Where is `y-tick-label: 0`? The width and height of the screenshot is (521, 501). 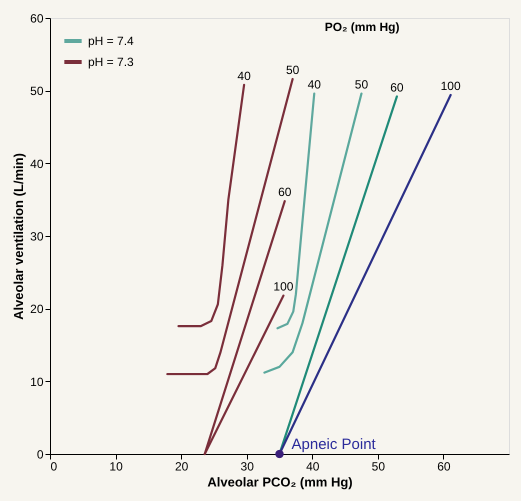 y-tick-label: 0 is located at coordinates (40, 455).